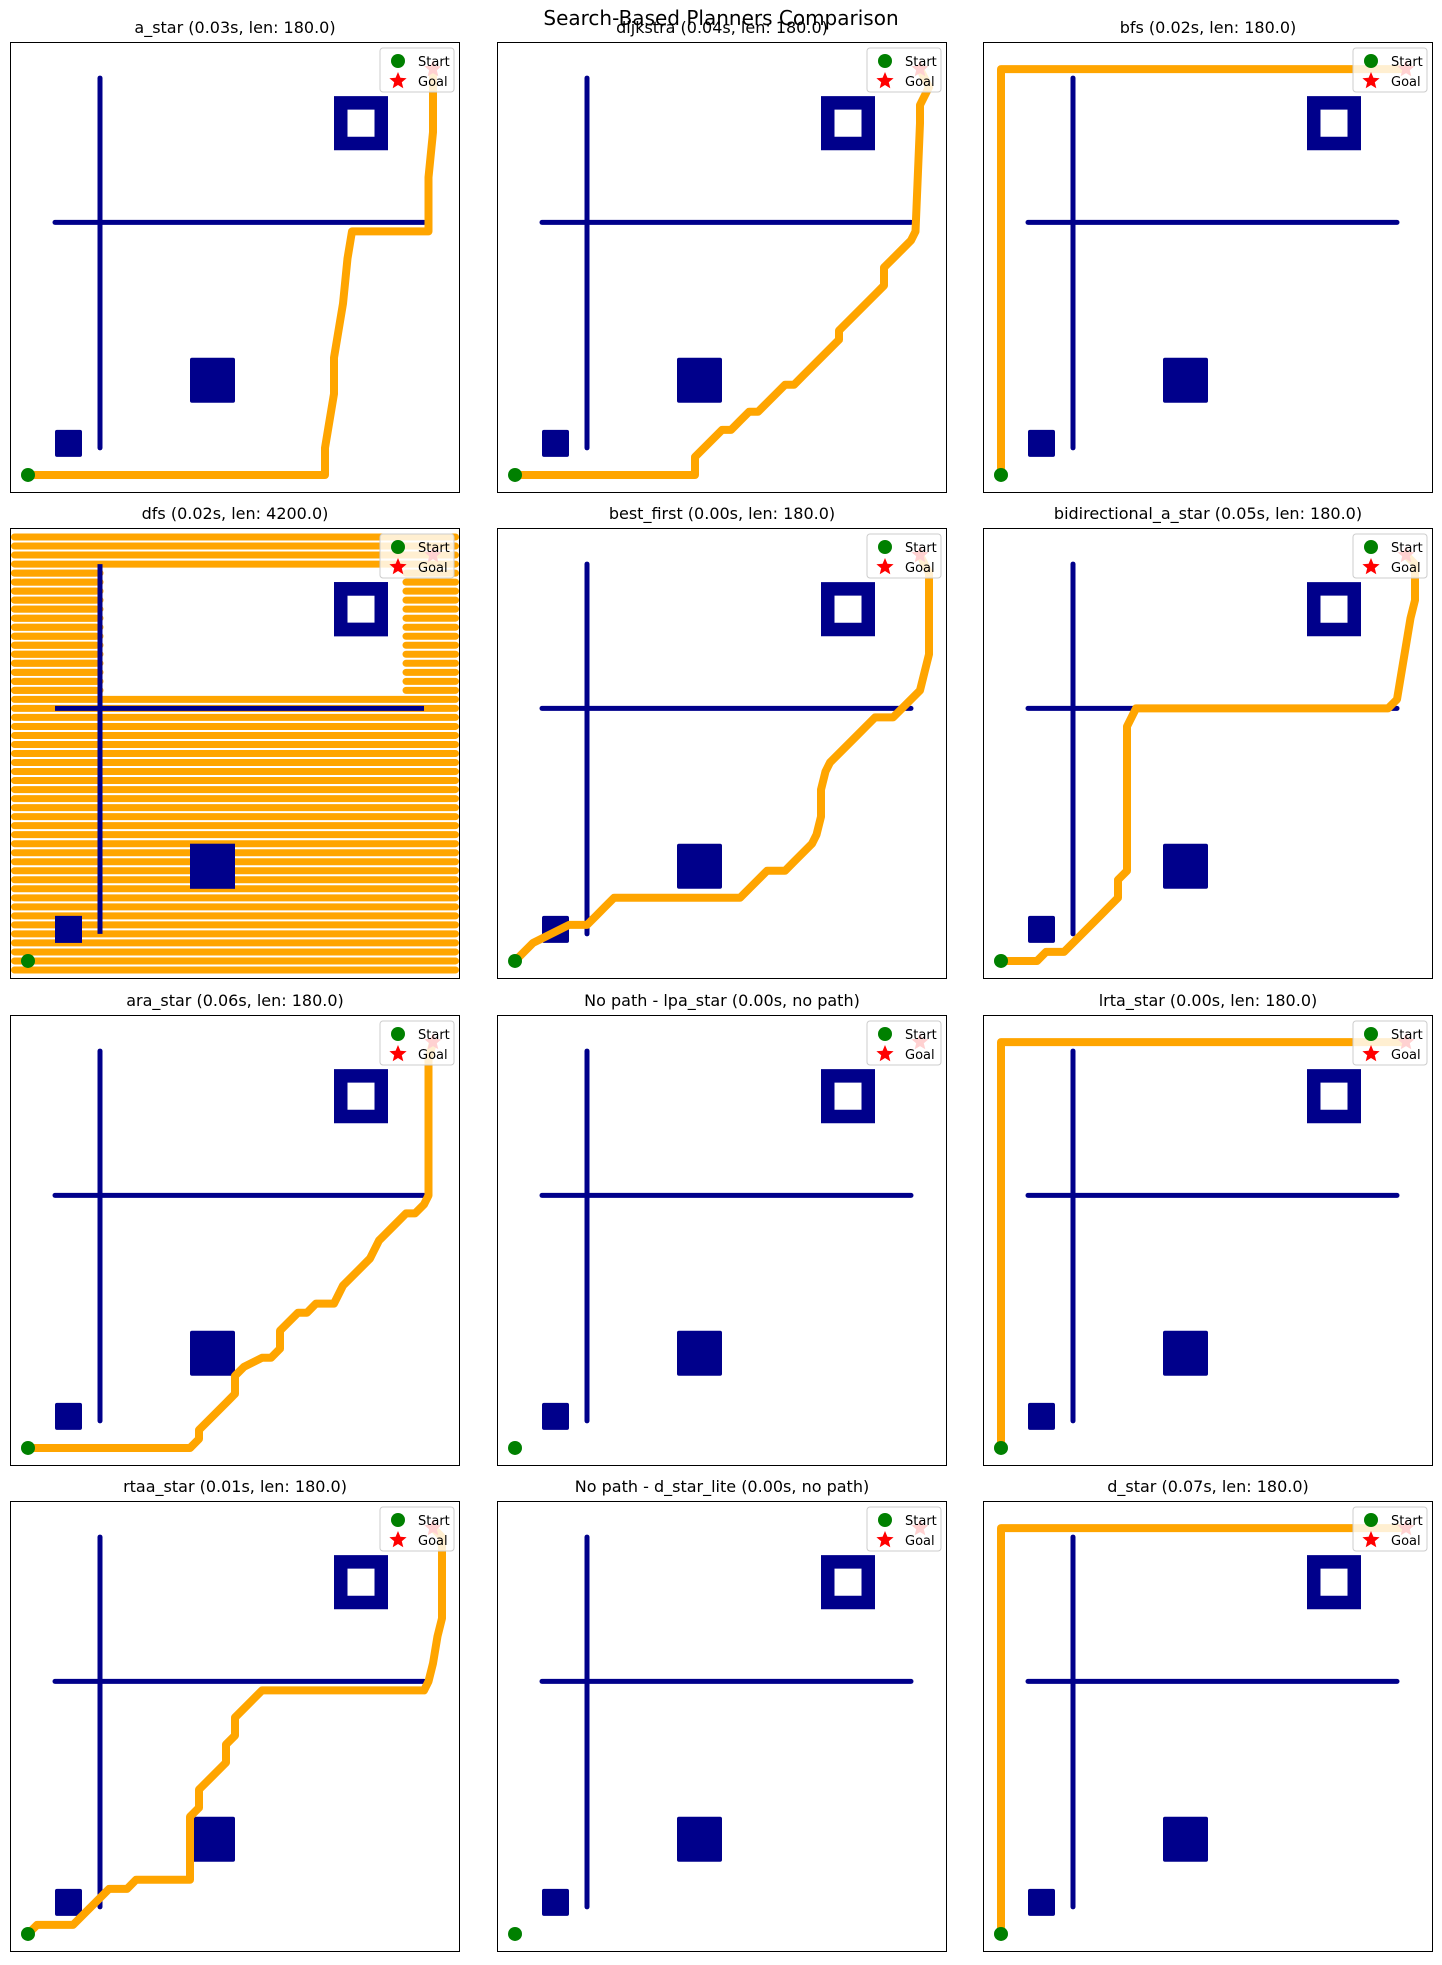  What do you see at coordinates (234, 28) in the screenshot?
I see `subplot-title: a_star (0.03s, len: 180.0)` at bounding box center [234, 28].